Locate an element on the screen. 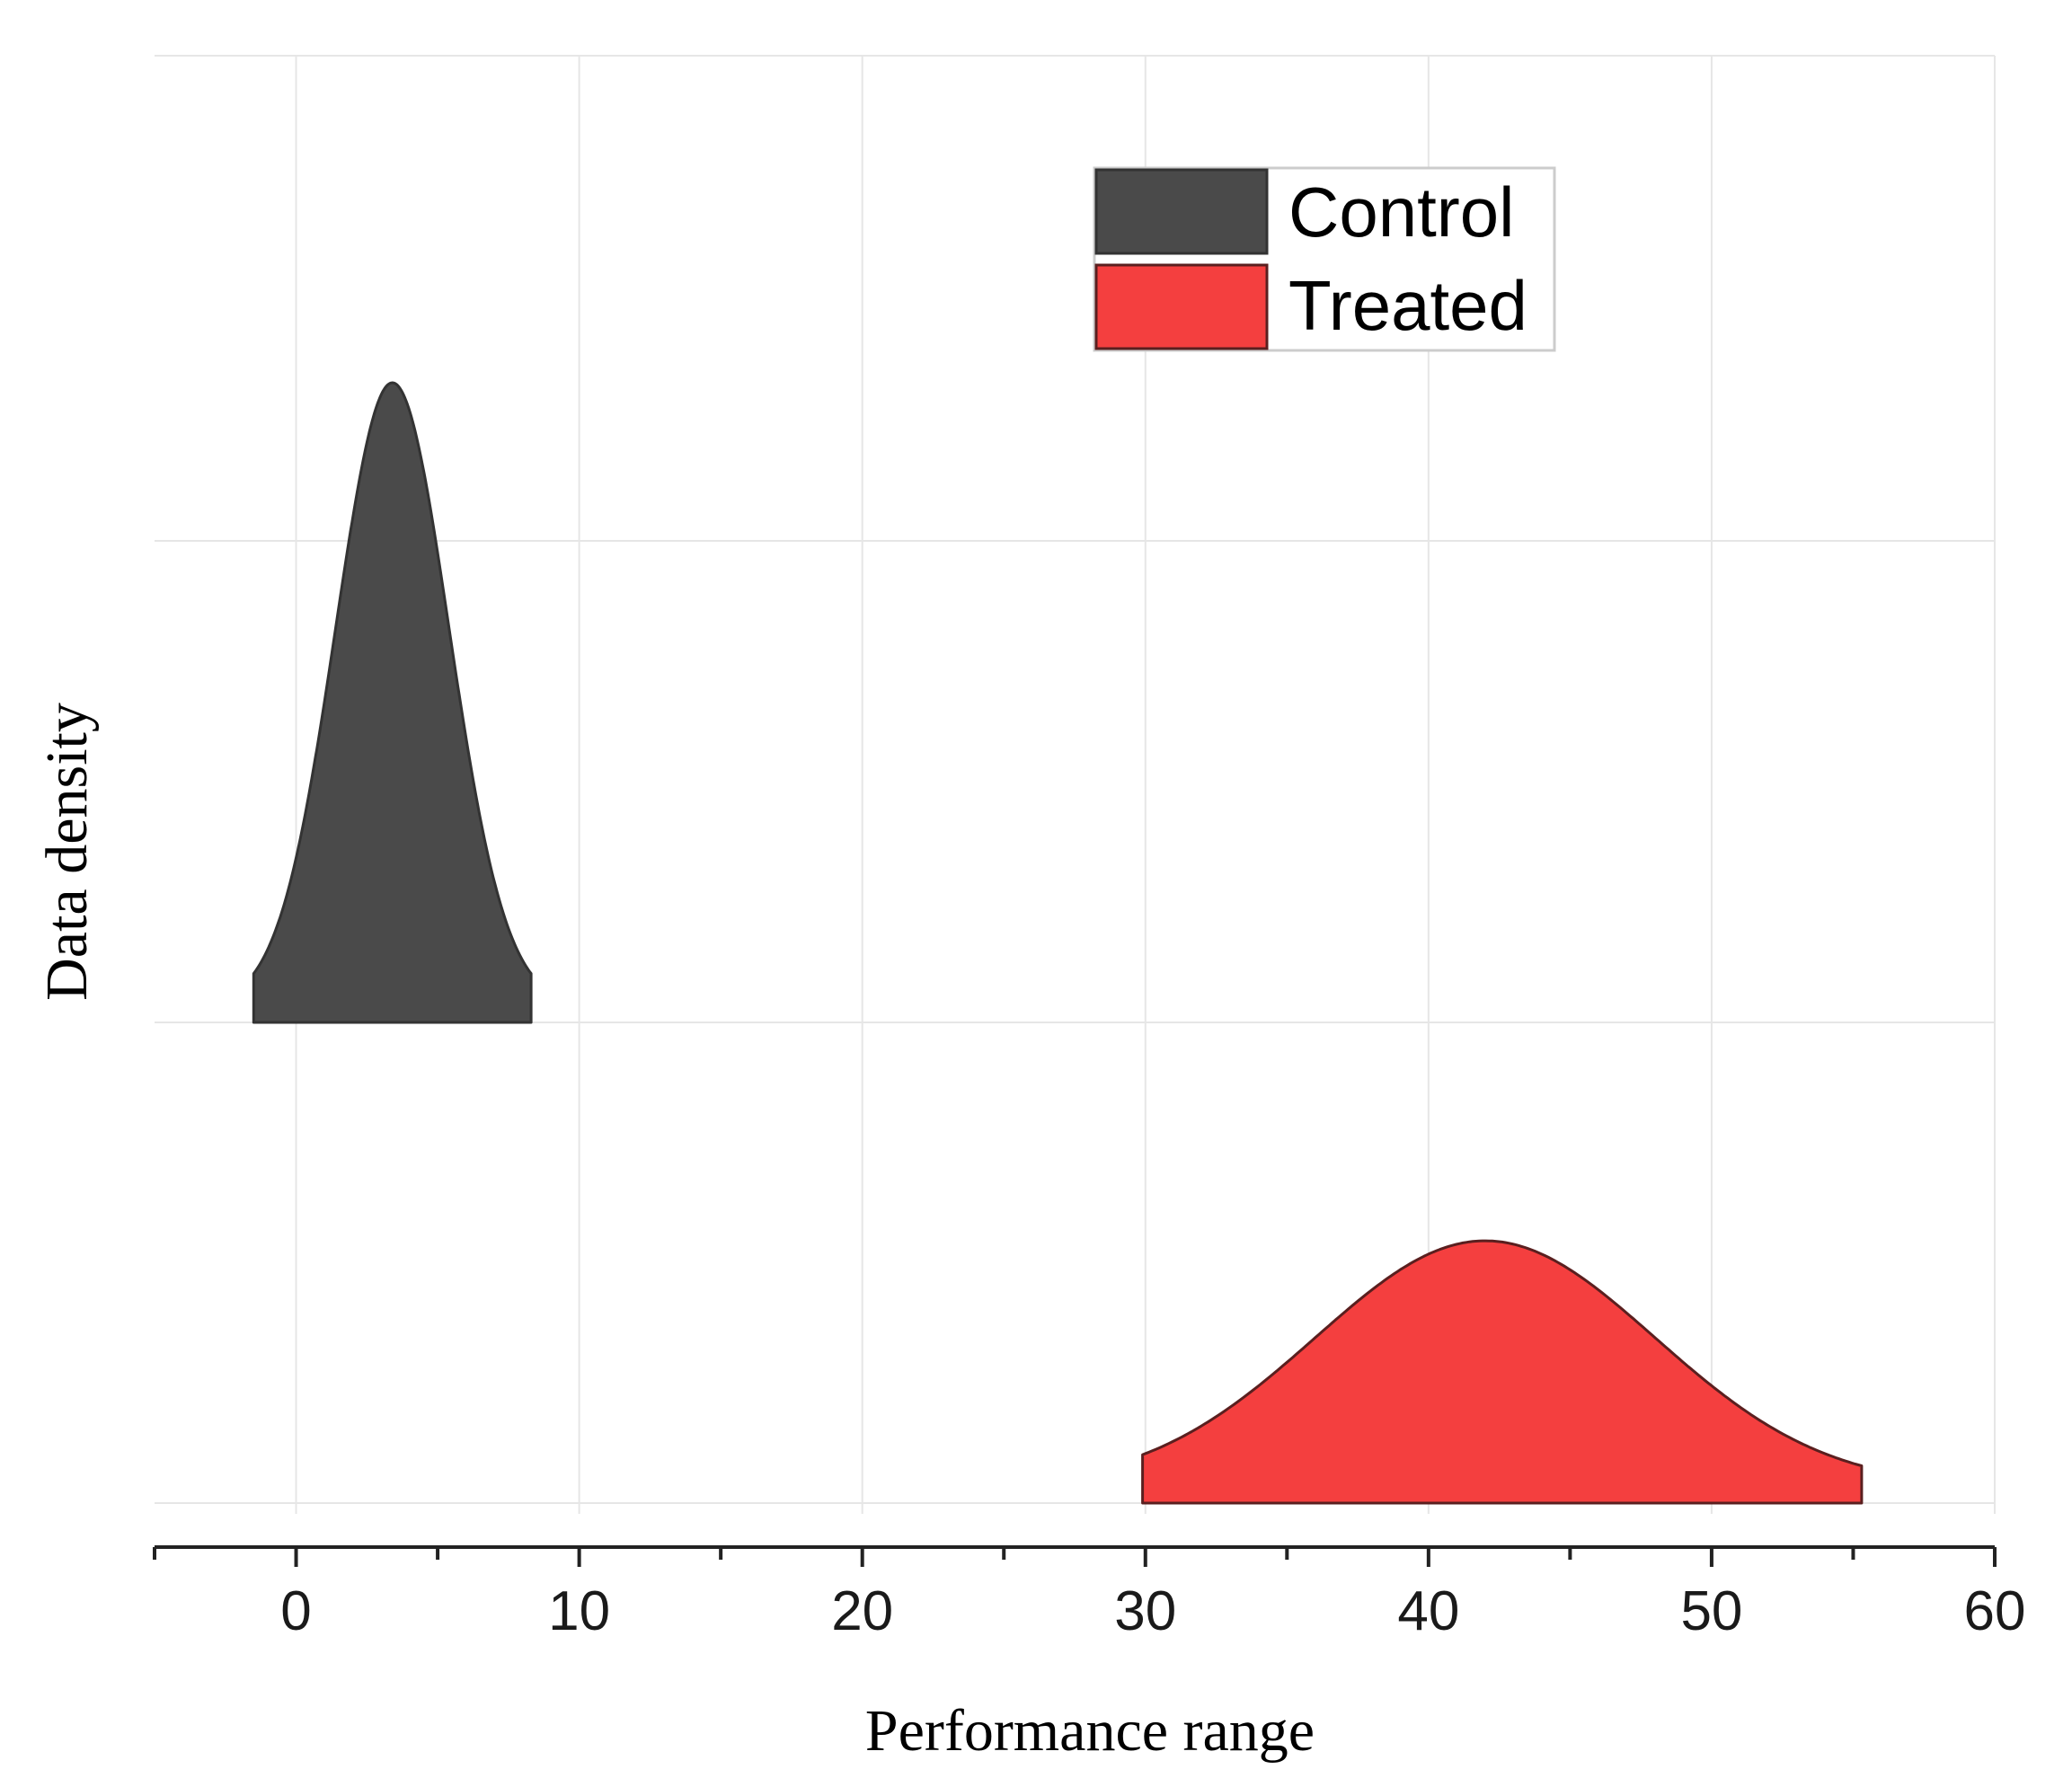  x-axis: 0 10 20 30 40 50 60 is located at coordinates (1089, 1594).